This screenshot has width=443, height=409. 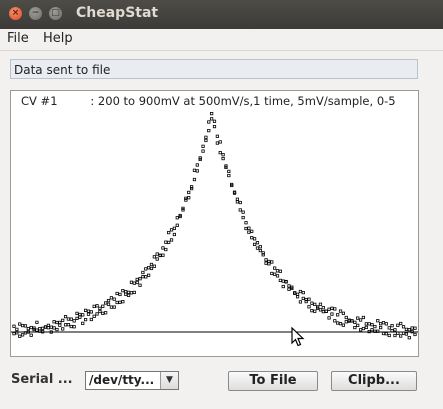 What do you see at coordinates (15, 13) in the screenshot?
I see `close-window-icon: ×` at bounding box center [15, 13].